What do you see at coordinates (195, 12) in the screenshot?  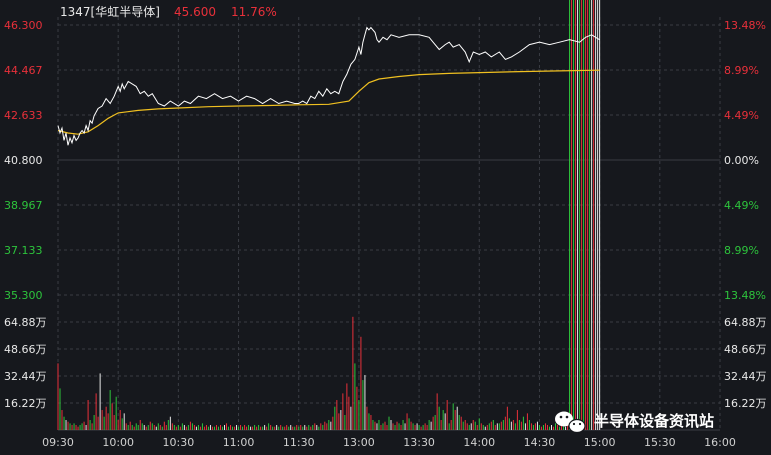 I see `last-price: 45.600` at bounding box center [195, 12].